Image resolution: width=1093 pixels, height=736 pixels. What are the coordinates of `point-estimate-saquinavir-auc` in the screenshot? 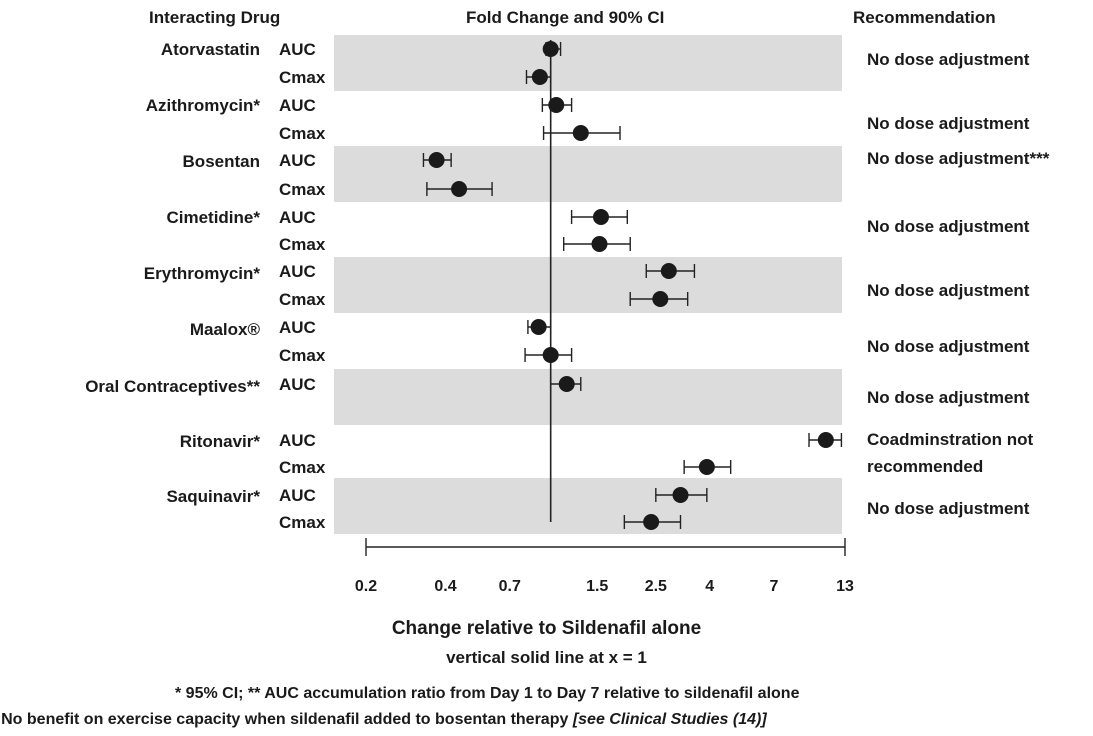 It's located at (680, 495).